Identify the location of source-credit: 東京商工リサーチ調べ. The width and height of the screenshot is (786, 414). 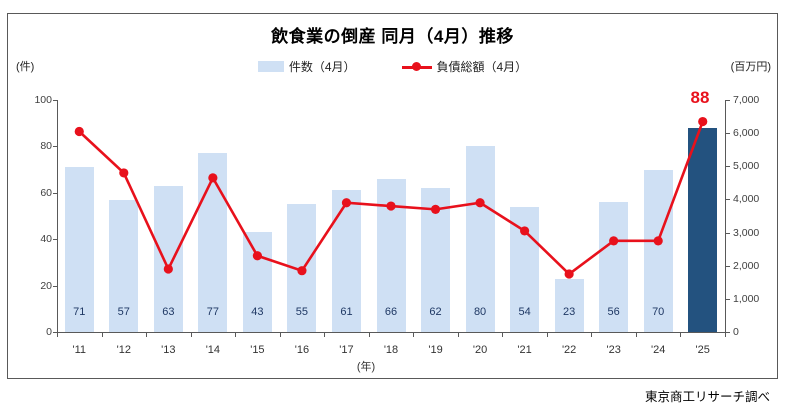
(707, 397).